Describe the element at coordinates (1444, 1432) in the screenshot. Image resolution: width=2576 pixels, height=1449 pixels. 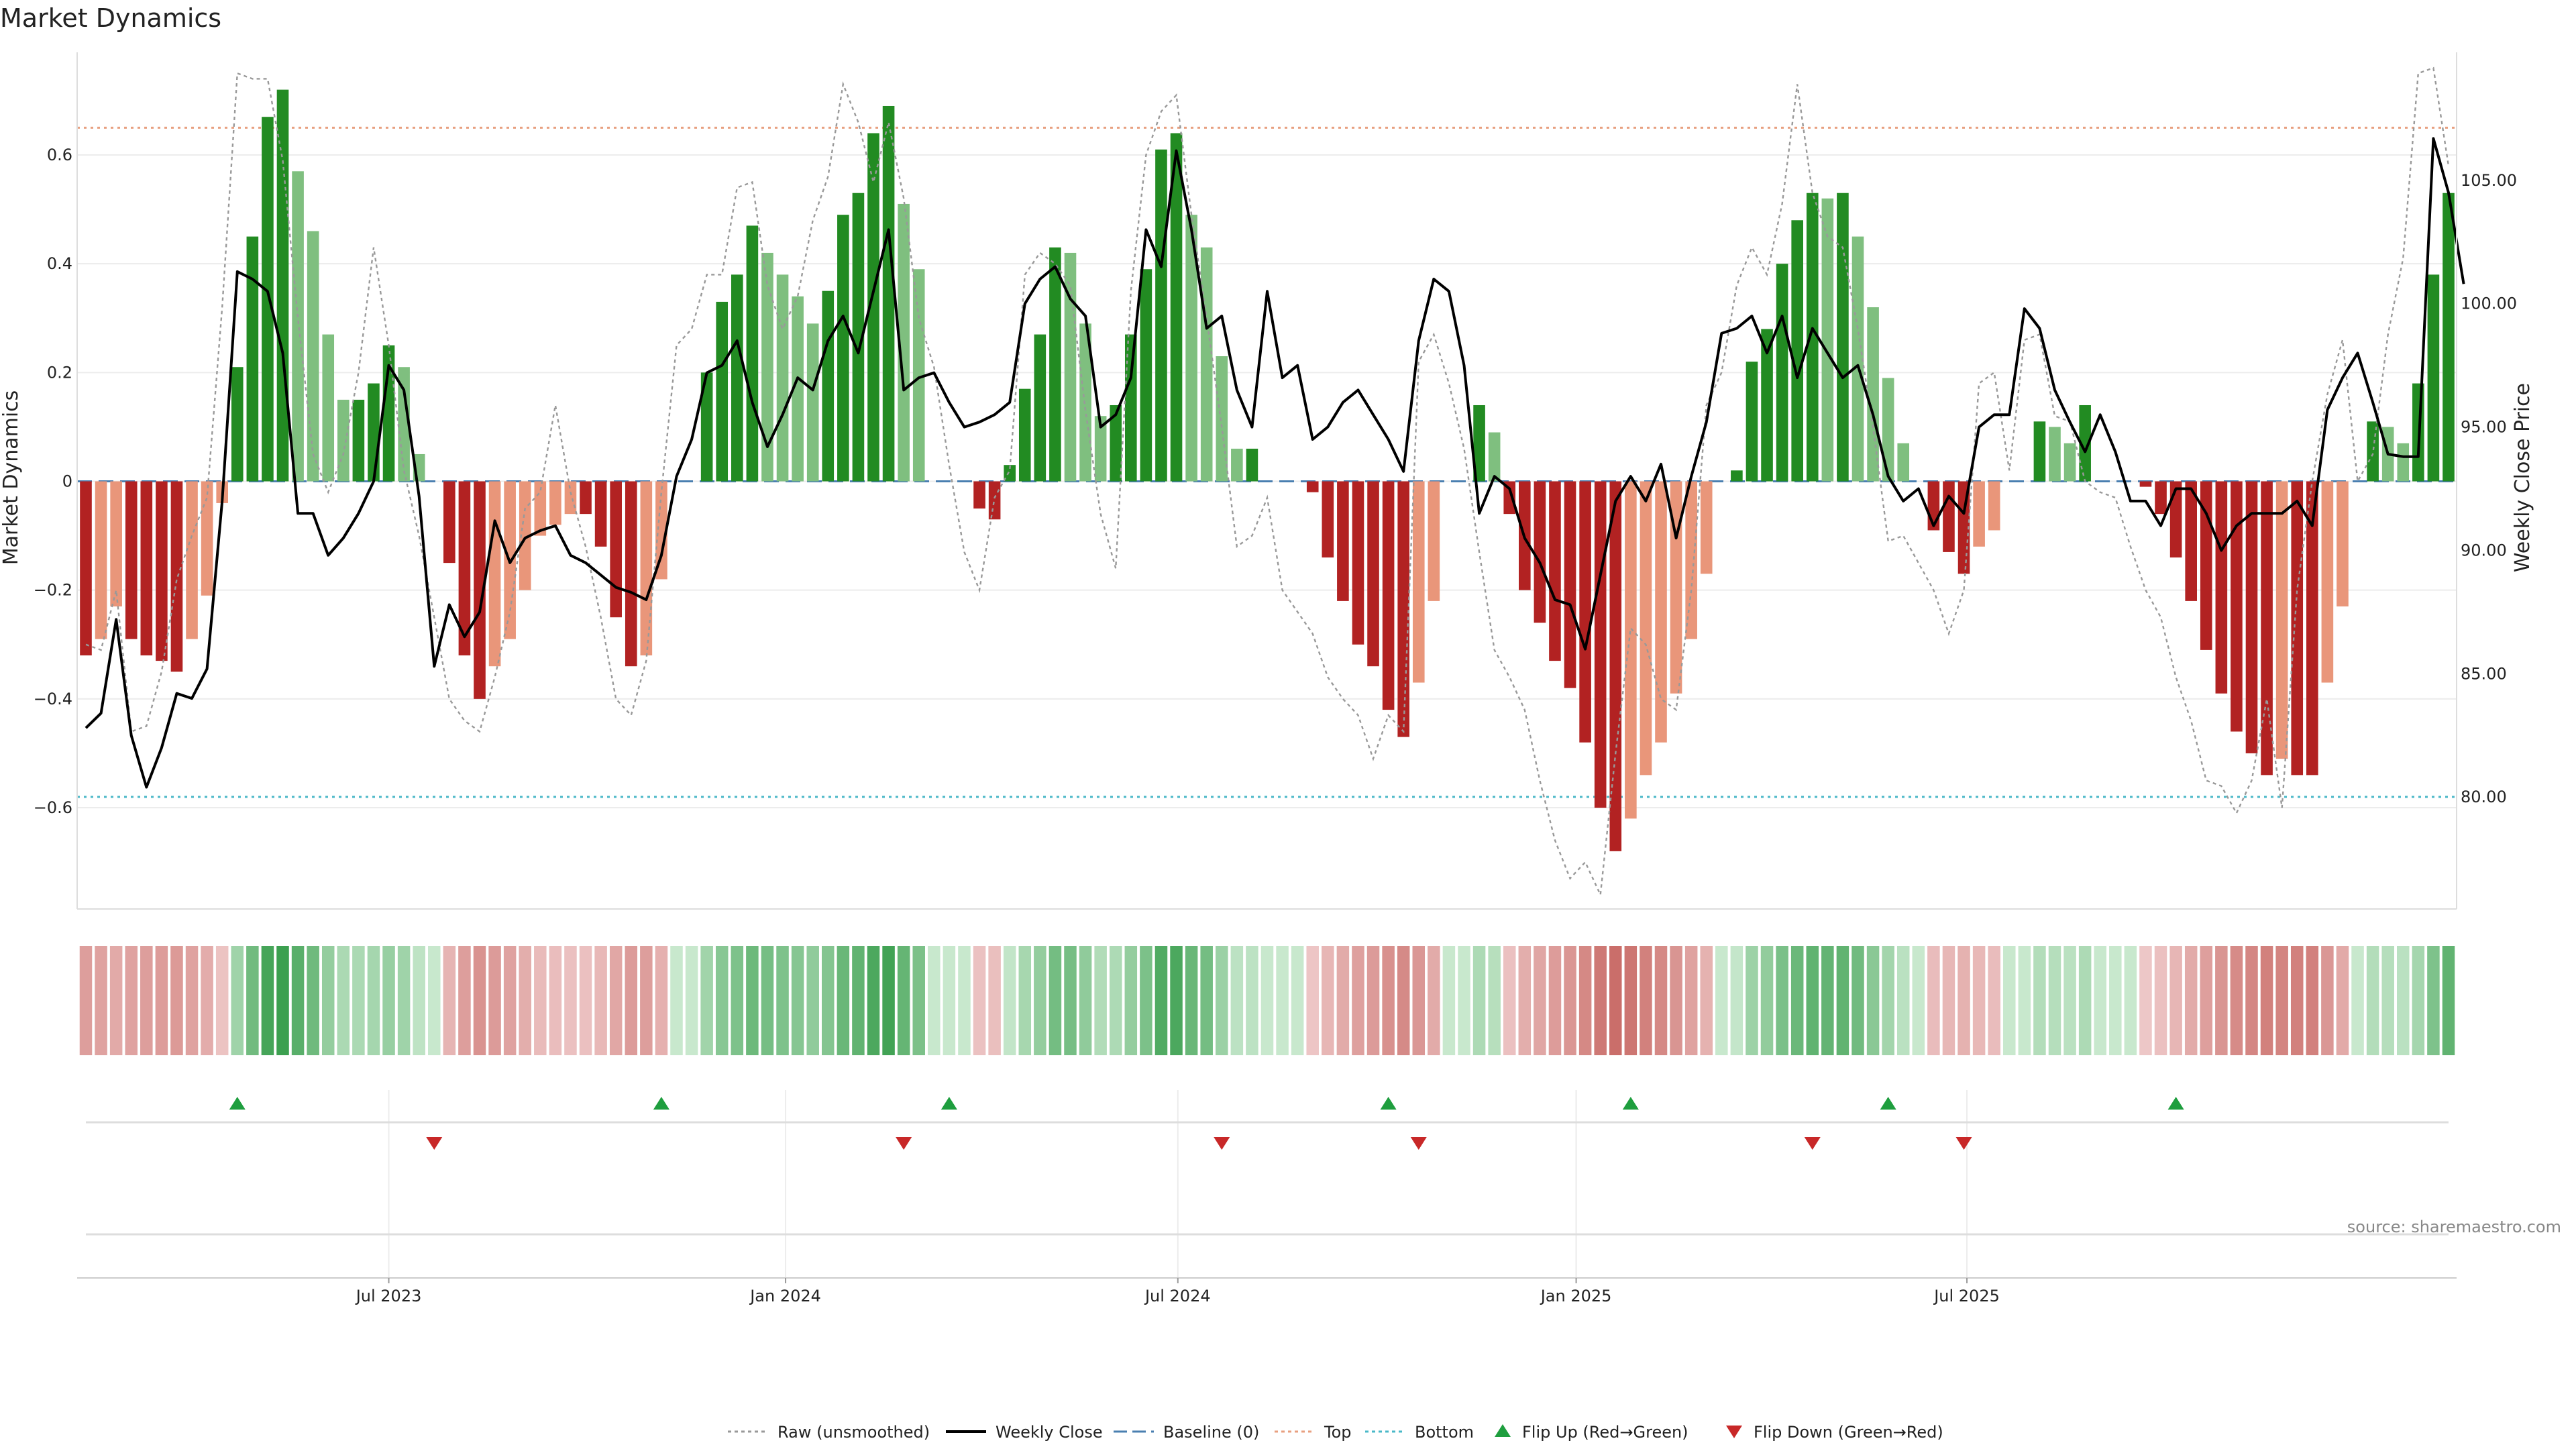
I see `legend-label: Bottom` at that location.